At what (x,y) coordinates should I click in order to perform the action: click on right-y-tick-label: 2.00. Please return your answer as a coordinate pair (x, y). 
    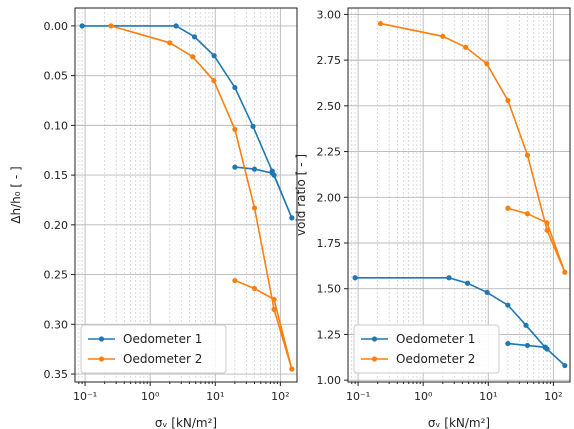
    Looking at the image, I should click on (329, 197).